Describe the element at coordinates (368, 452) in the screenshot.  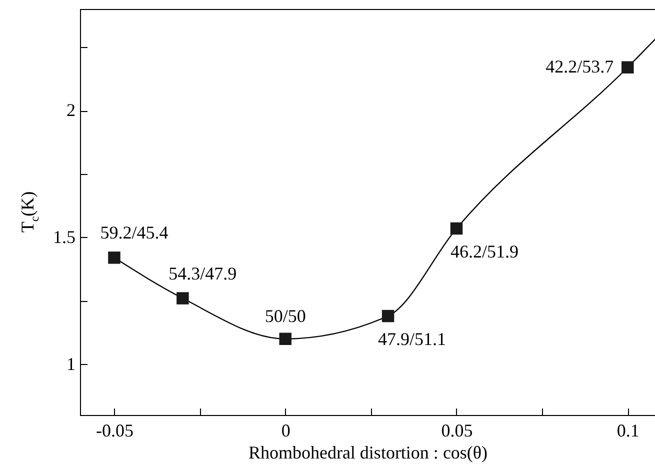
I see `x-axis-title: Rhombohedral distortion : cos(θ)` at that location.